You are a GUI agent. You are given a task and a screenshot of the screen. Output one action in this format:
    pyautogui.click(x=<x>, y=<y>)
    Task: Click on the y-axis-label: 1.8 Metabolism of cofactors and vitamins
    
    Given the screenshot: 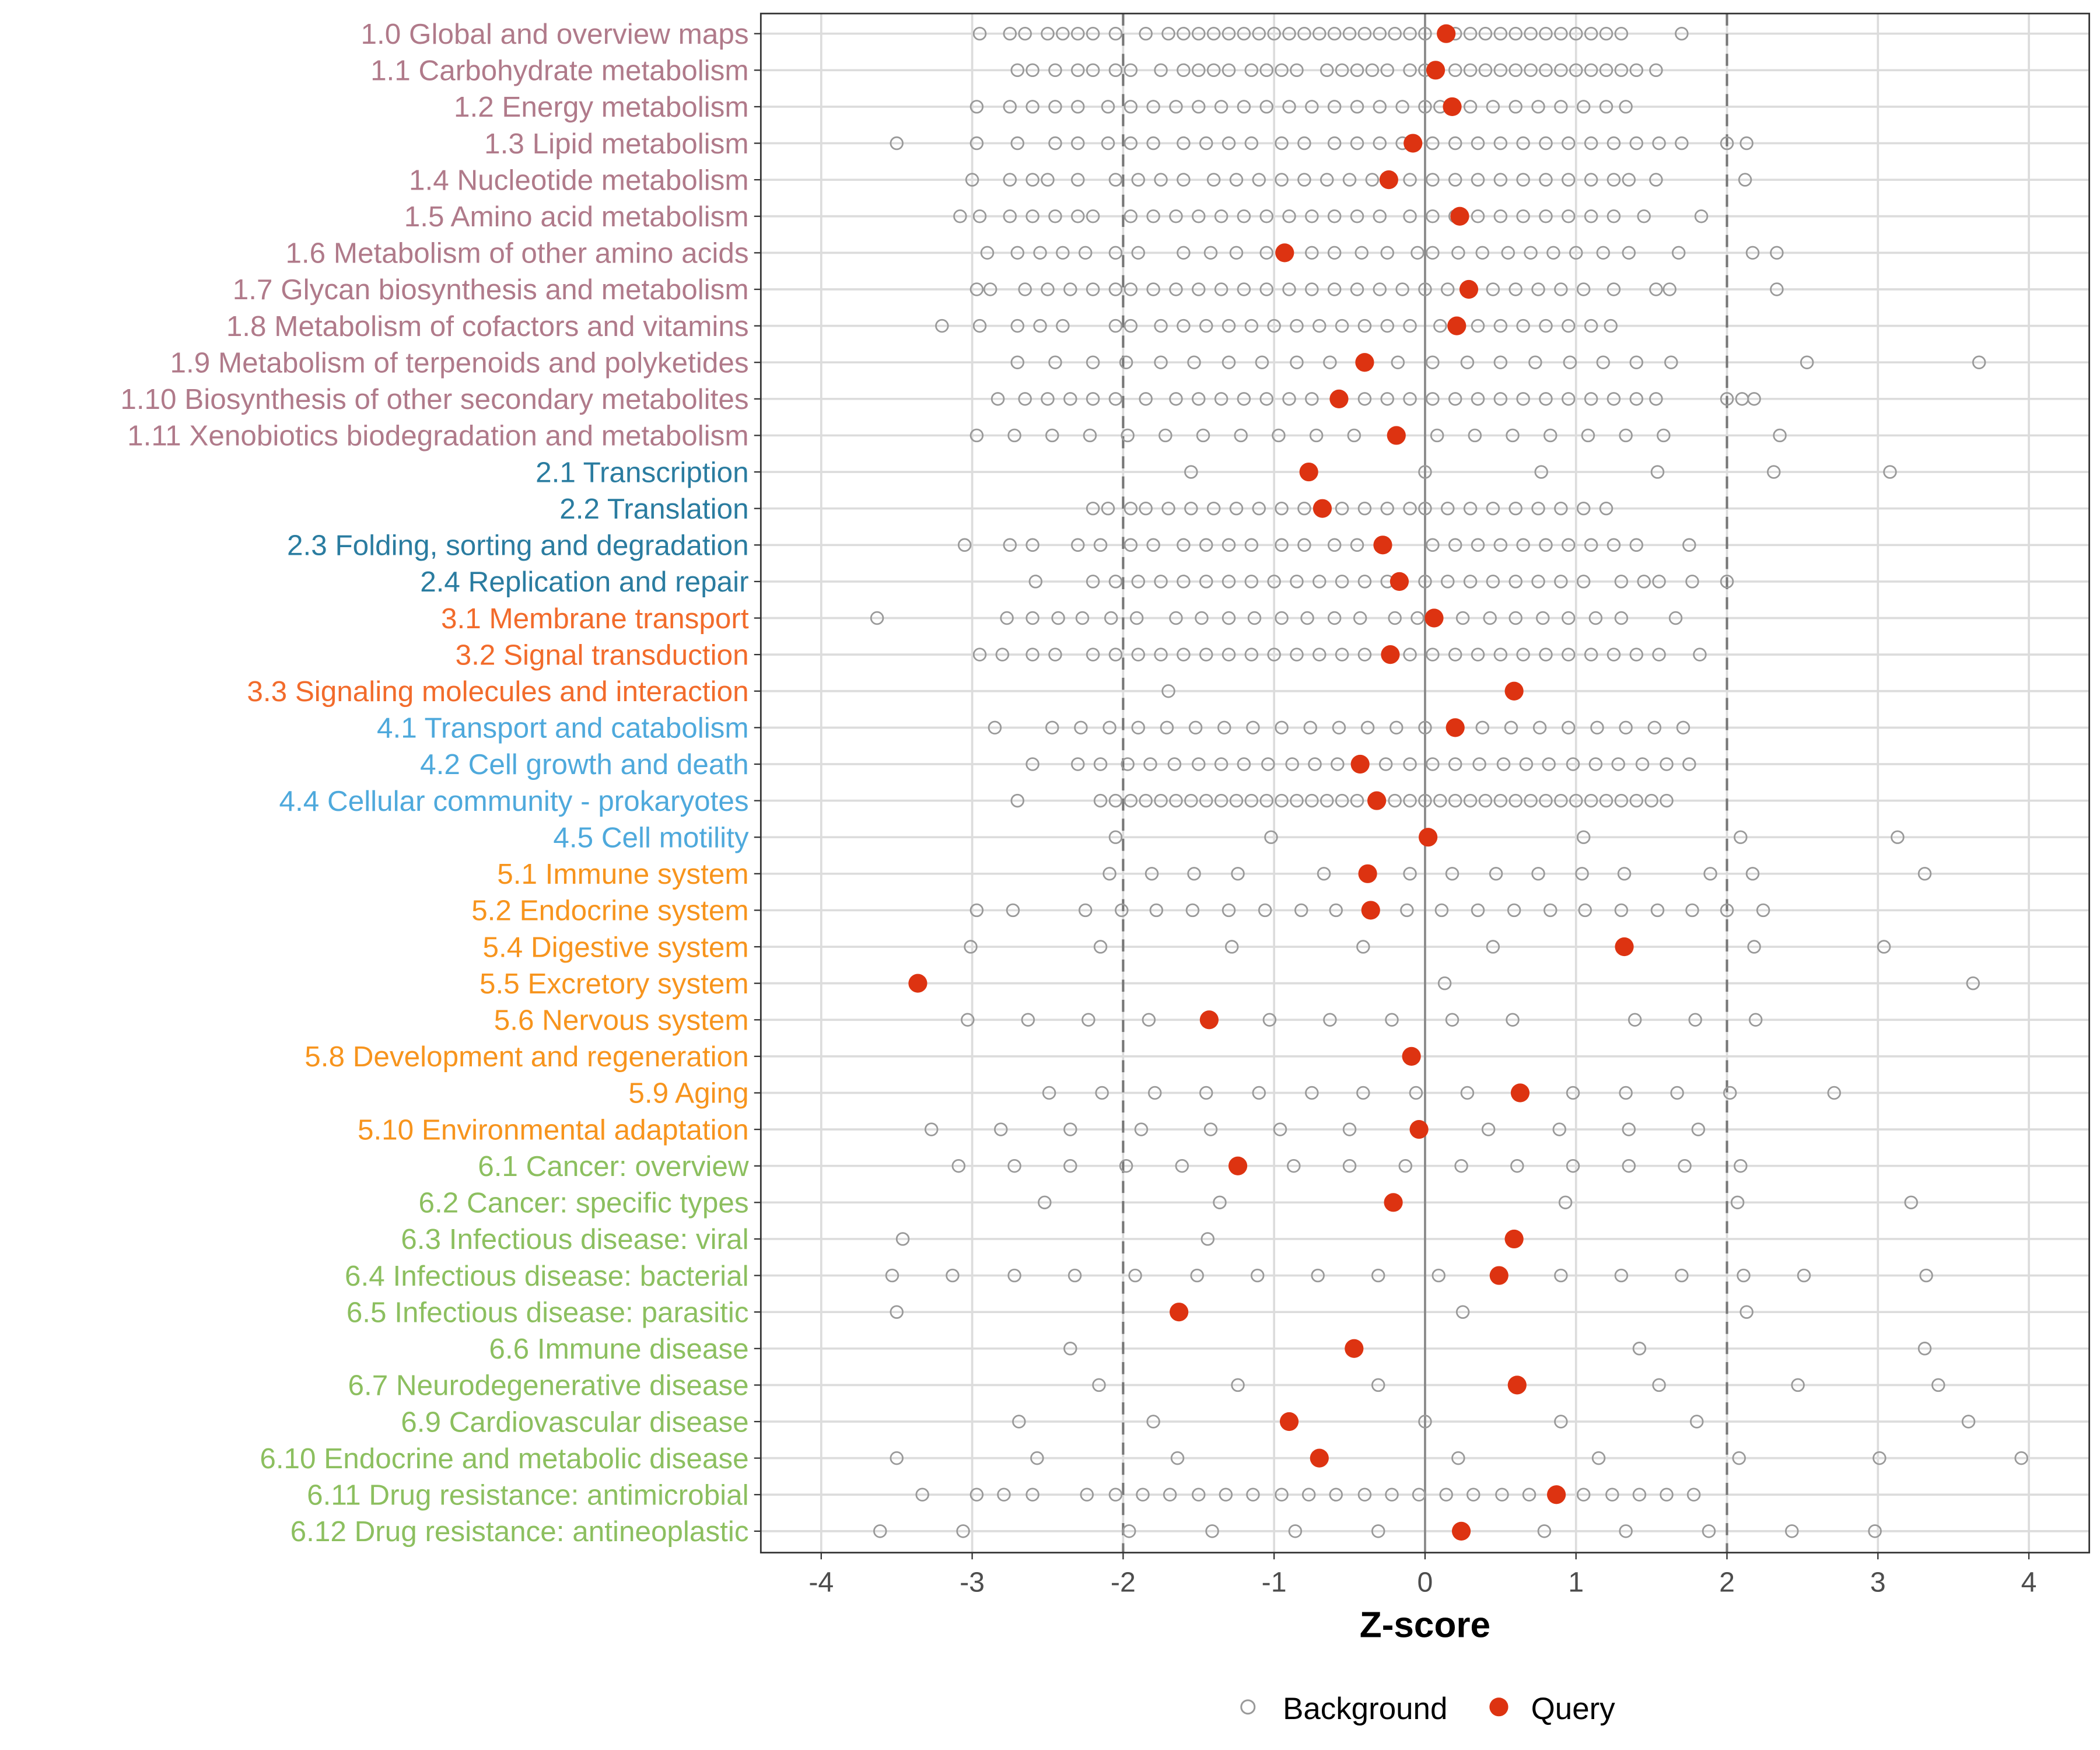 What is the action you would take?
    pyautogui.click(x=487, y=326)
    